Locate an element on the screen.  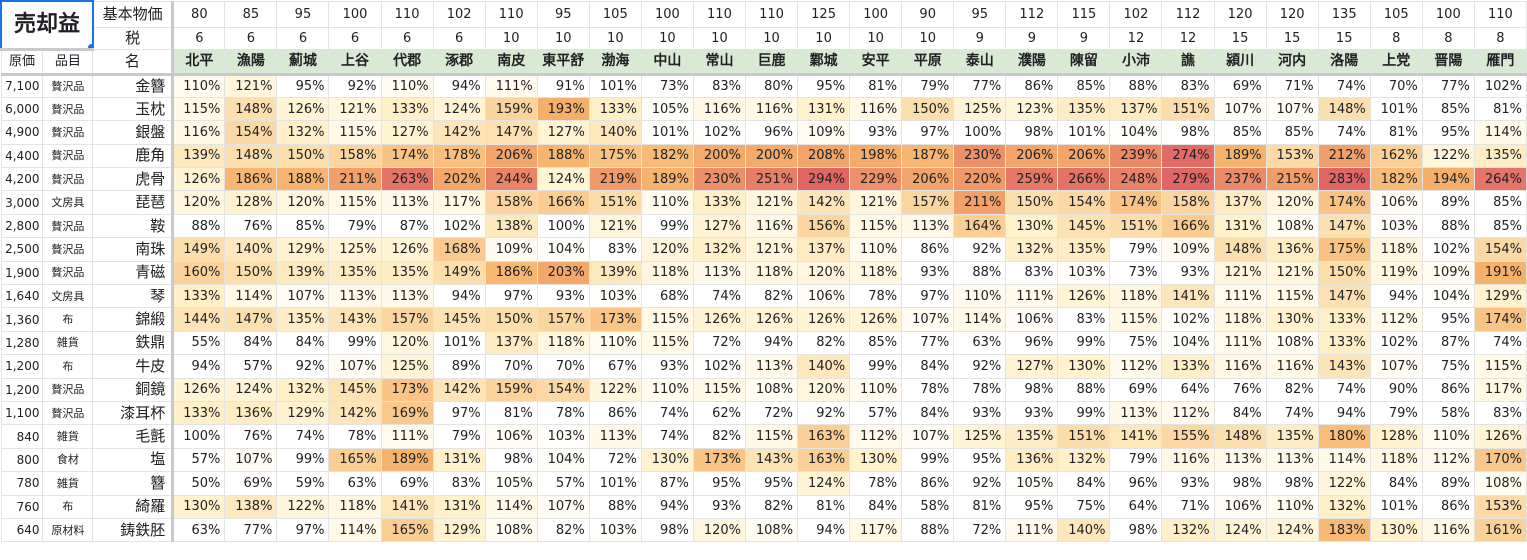
profit-ratio-cell: 168% is located at coordinates (459, 249).